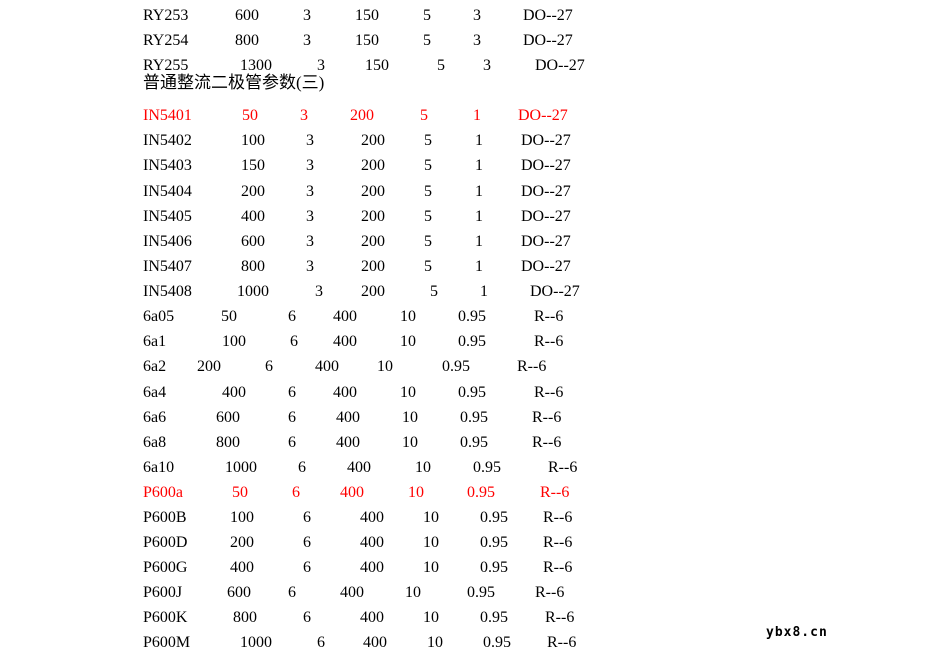 The image size is (947, 664). What do you see at coordinates (167, 191) in the screenshot?
I see `cell-model: IN5404` at bounding box center [167, 191].